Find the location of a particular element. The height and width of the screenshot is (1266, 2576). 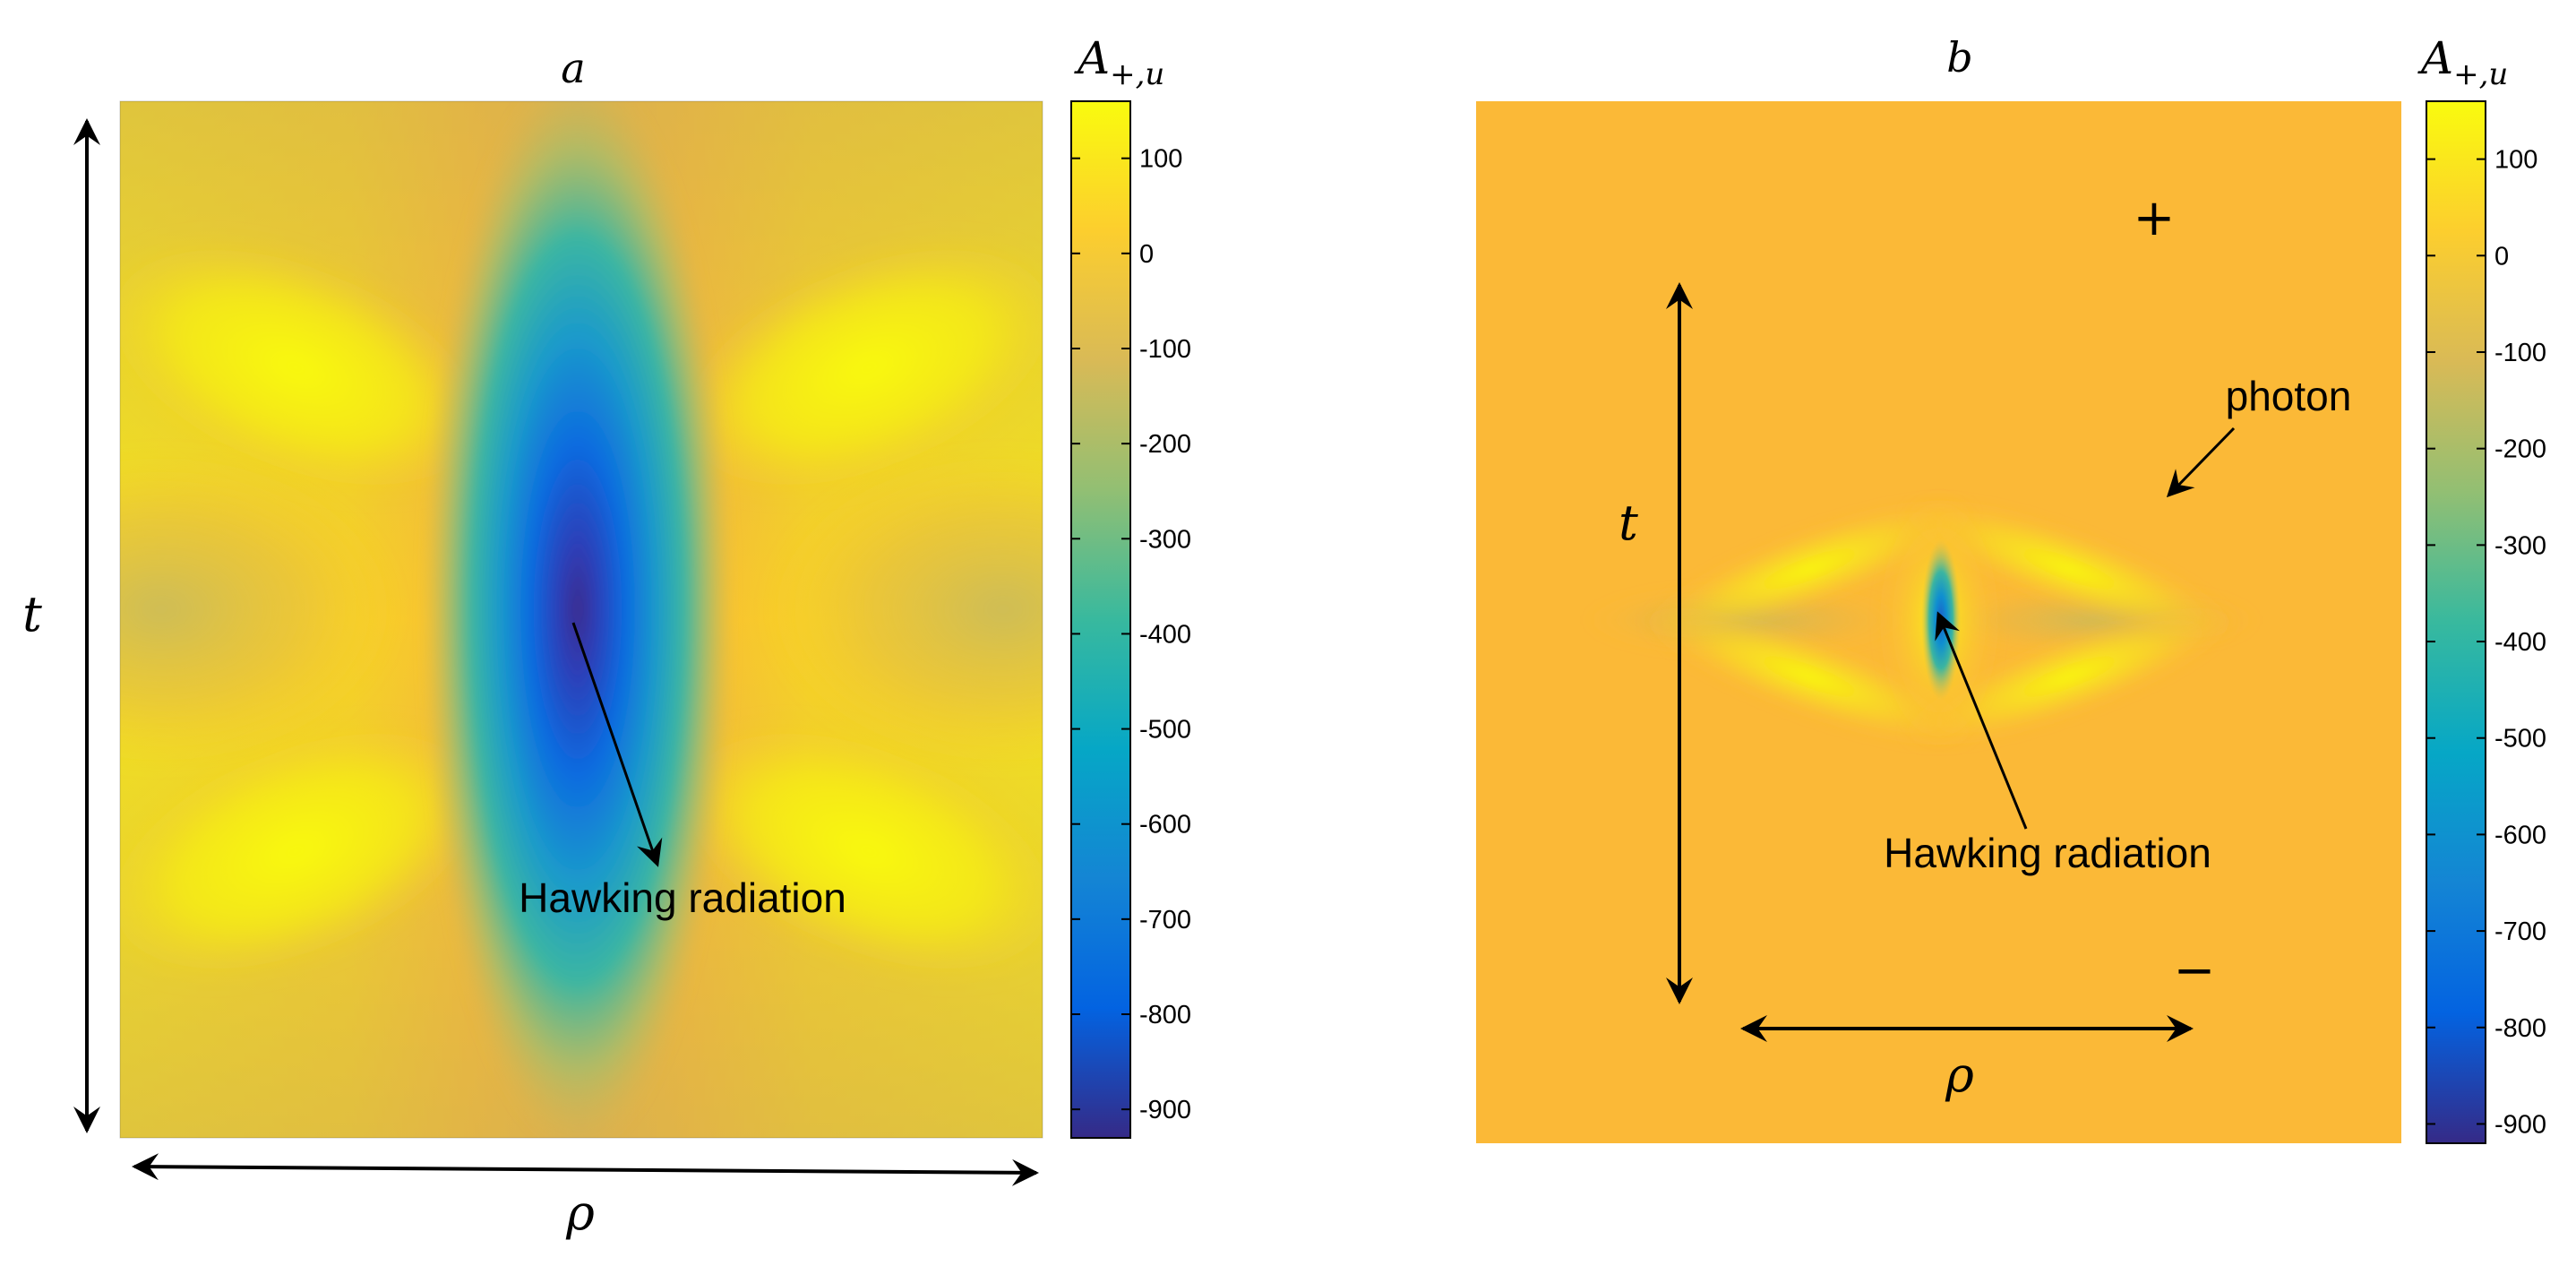

panel-a-hawking-arrow is located at coordinates (617, 744).